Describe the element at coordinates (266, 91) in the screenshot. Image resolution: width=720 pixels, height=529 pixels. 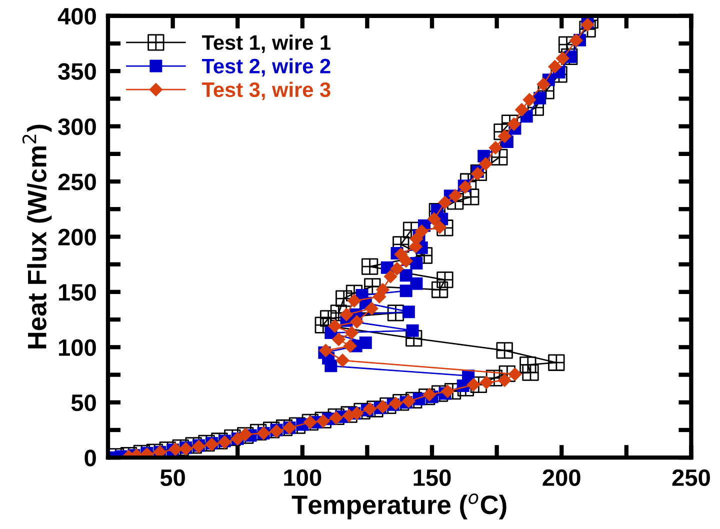
I see `legend-label: Test 3, wire 3` at that location.